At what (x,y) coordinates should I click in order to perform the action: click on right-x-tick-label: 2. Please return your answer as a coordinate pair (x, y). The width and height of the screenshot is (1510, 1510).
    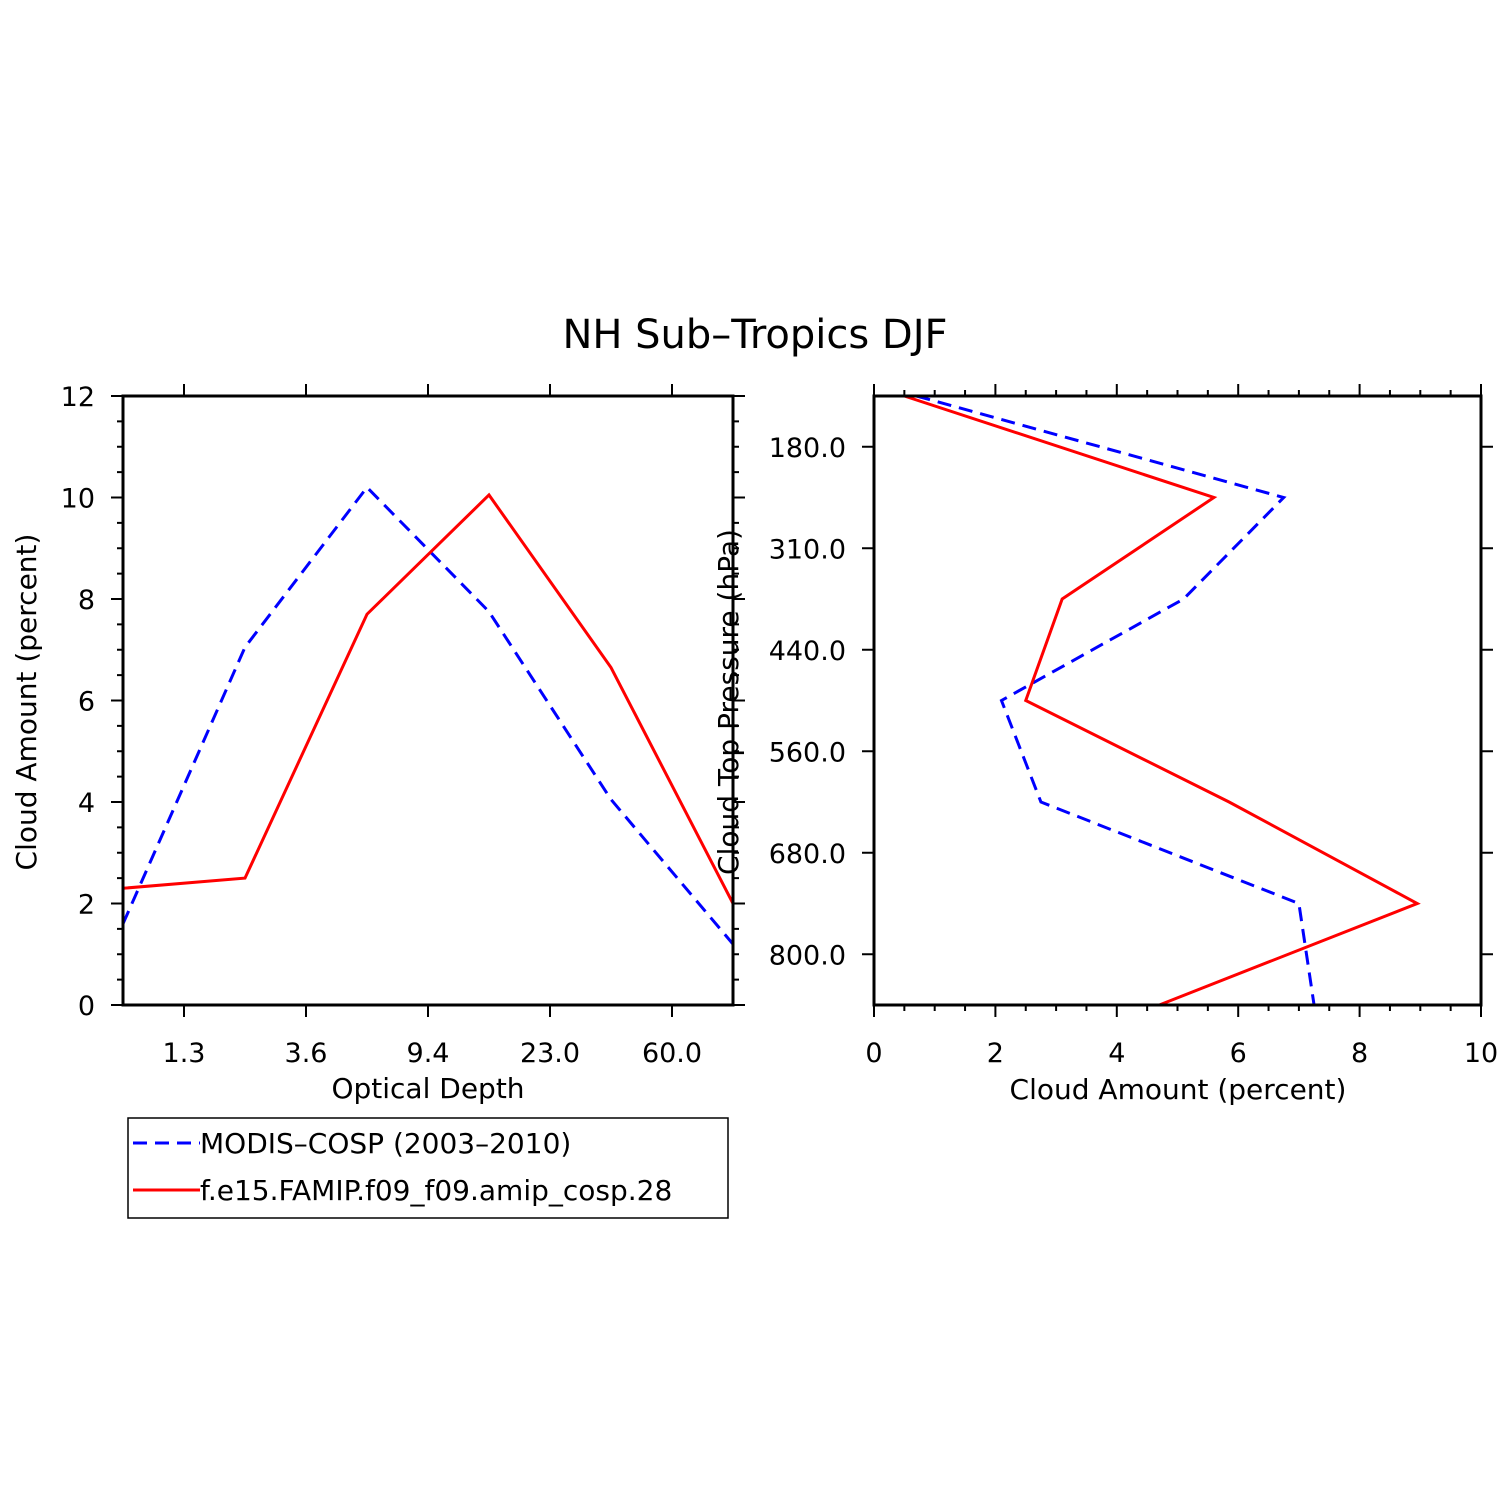
    Looking at the image, I should click on (995, 1053).